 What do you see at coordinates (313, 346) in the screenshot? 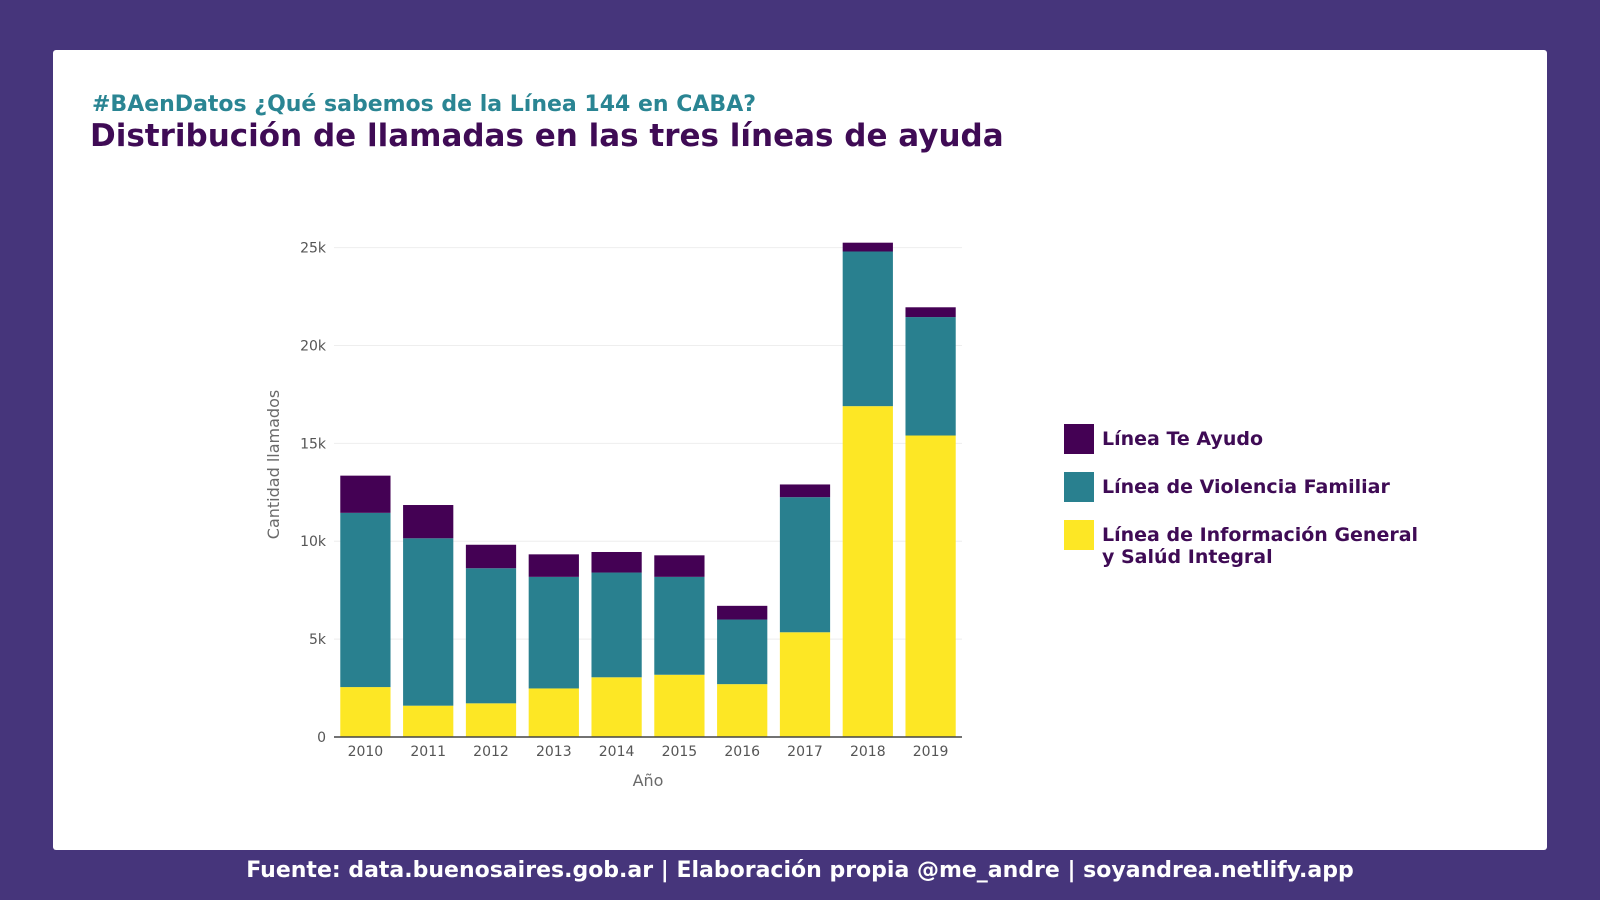
I see `y-tick-label: 20k` at bounding box center [313, 346].